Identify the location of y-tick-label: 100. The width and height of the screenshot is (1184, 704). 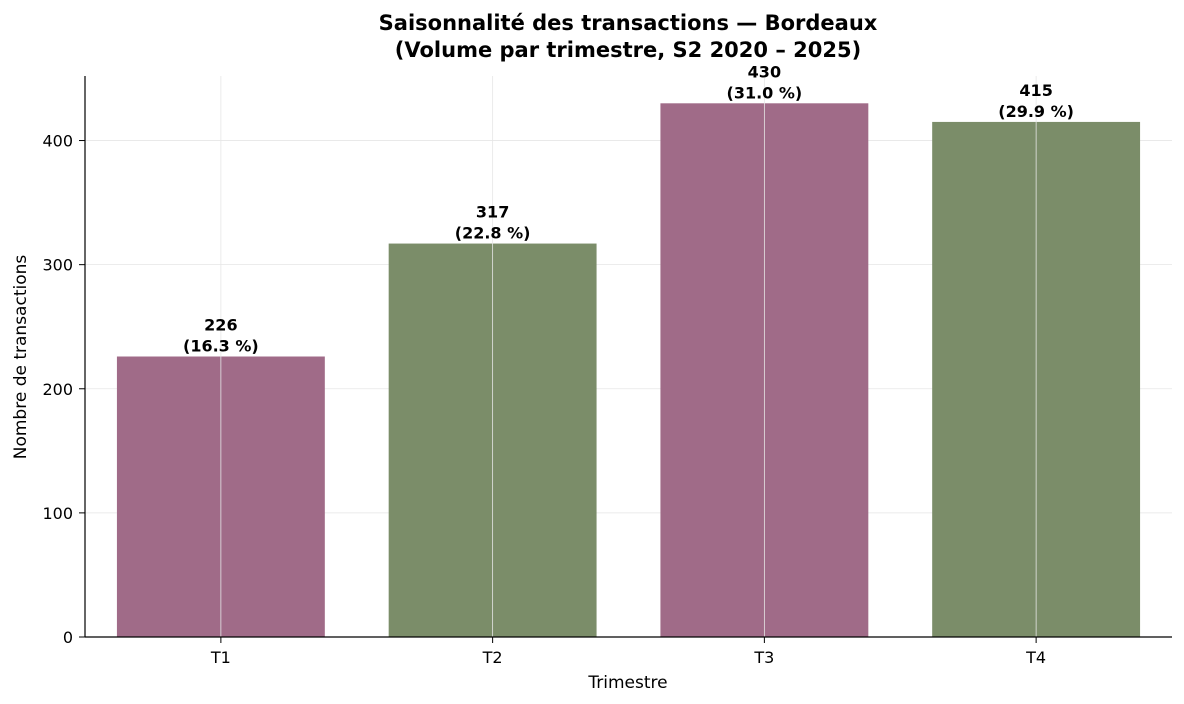
(57, 513).